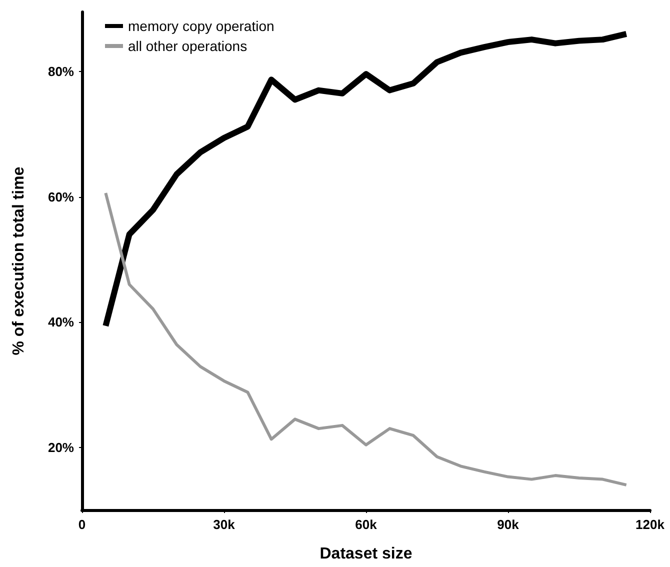  I want to click on x-axis-title: Dataset size, so click(366, 554).